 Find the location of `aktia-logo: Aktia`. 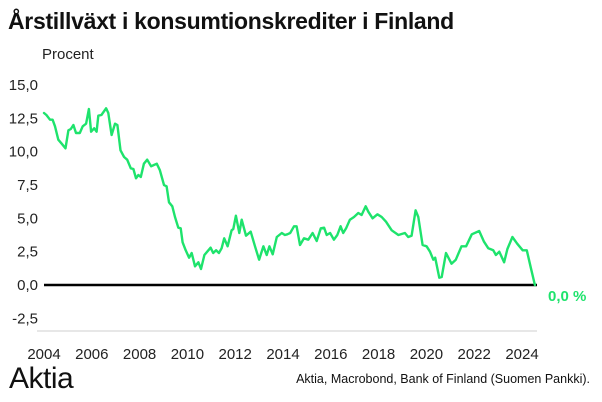

aktia-logo: Aktia is located at coordinates (41, 378).